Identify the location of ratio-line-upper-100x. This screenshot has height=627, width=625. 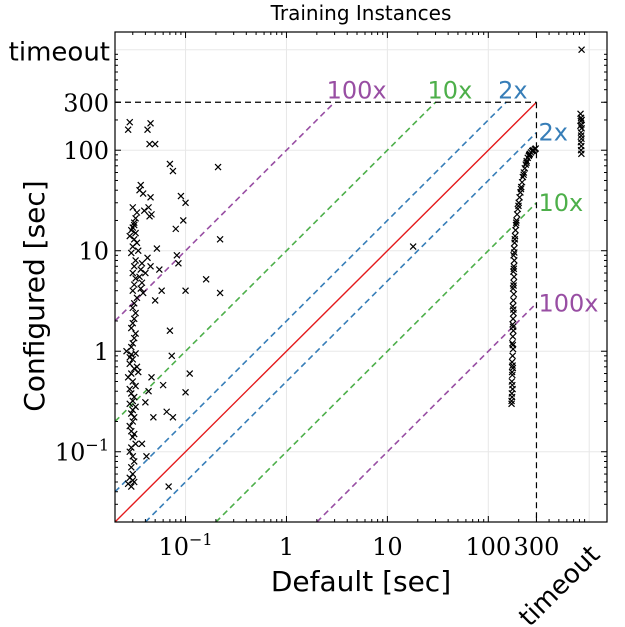
(225, 211).